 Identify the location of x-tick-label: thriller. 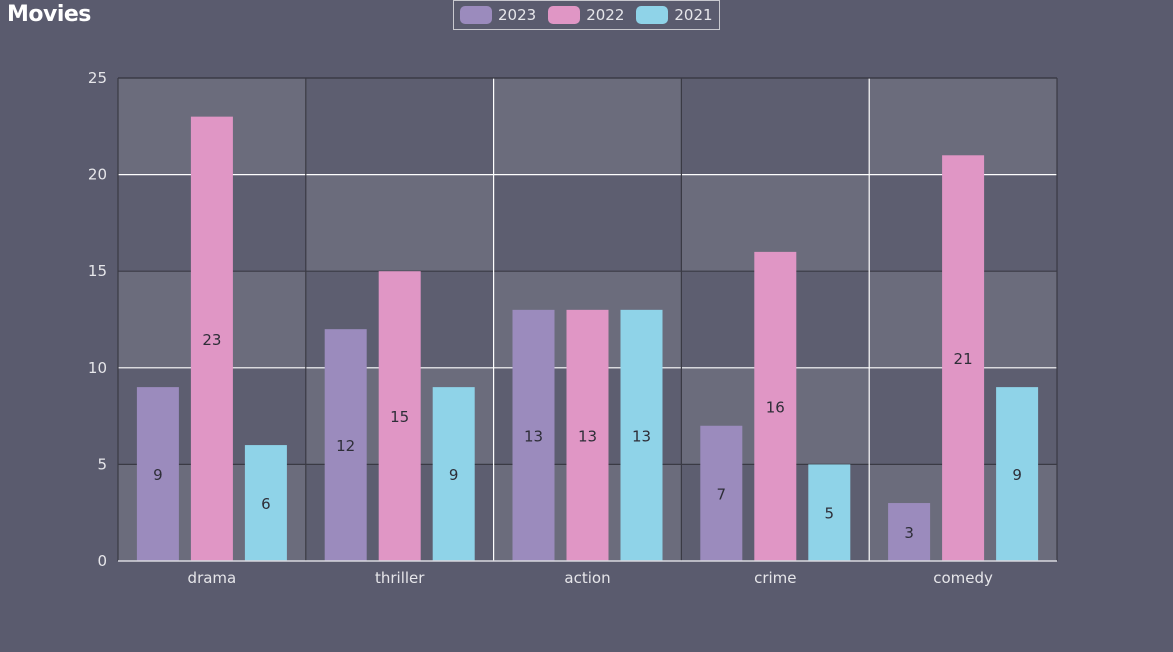
(400, 578).